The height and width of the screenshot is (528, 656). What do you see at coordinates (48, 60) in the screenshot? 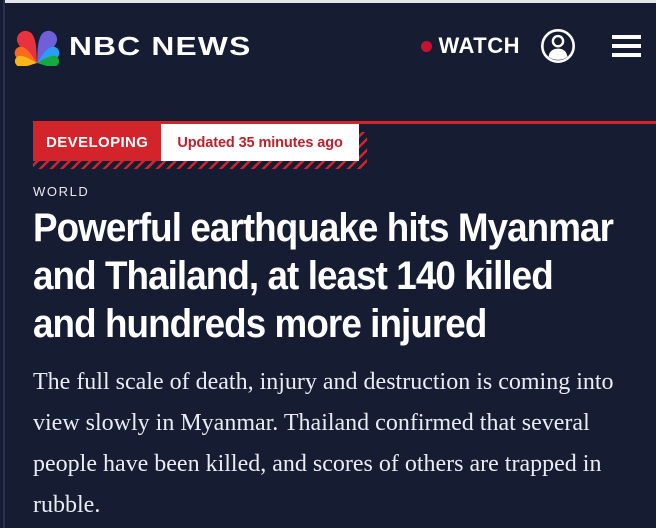
I see `peacock-feather-green` at bounding box center [48, 60].